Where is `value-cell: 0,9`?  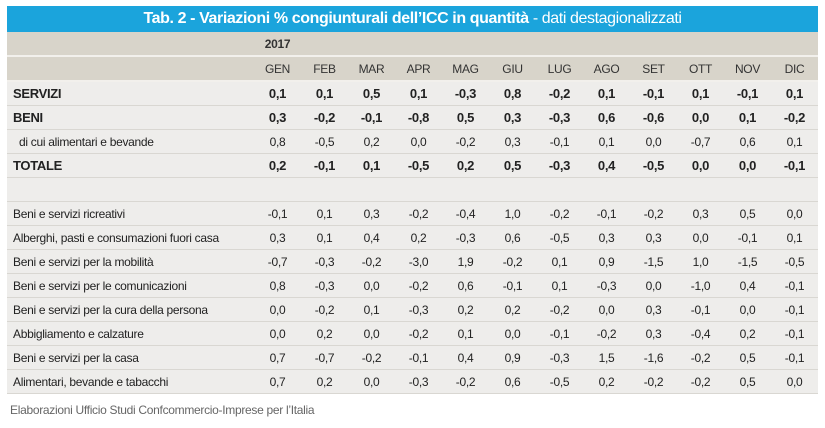
value-cell: 0,9 is located at coordinates (606, 261).